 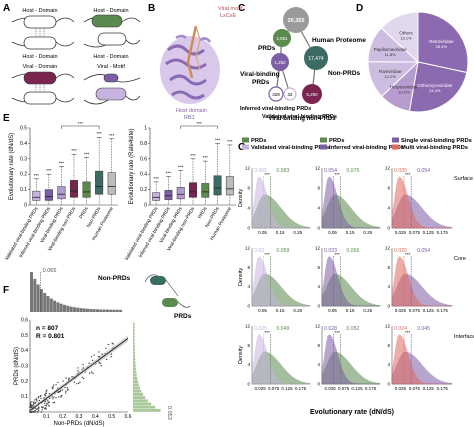 I want to click on g-legend-label-1-1: Inferred viral-binding PRDs, so click(x=366, y=148).